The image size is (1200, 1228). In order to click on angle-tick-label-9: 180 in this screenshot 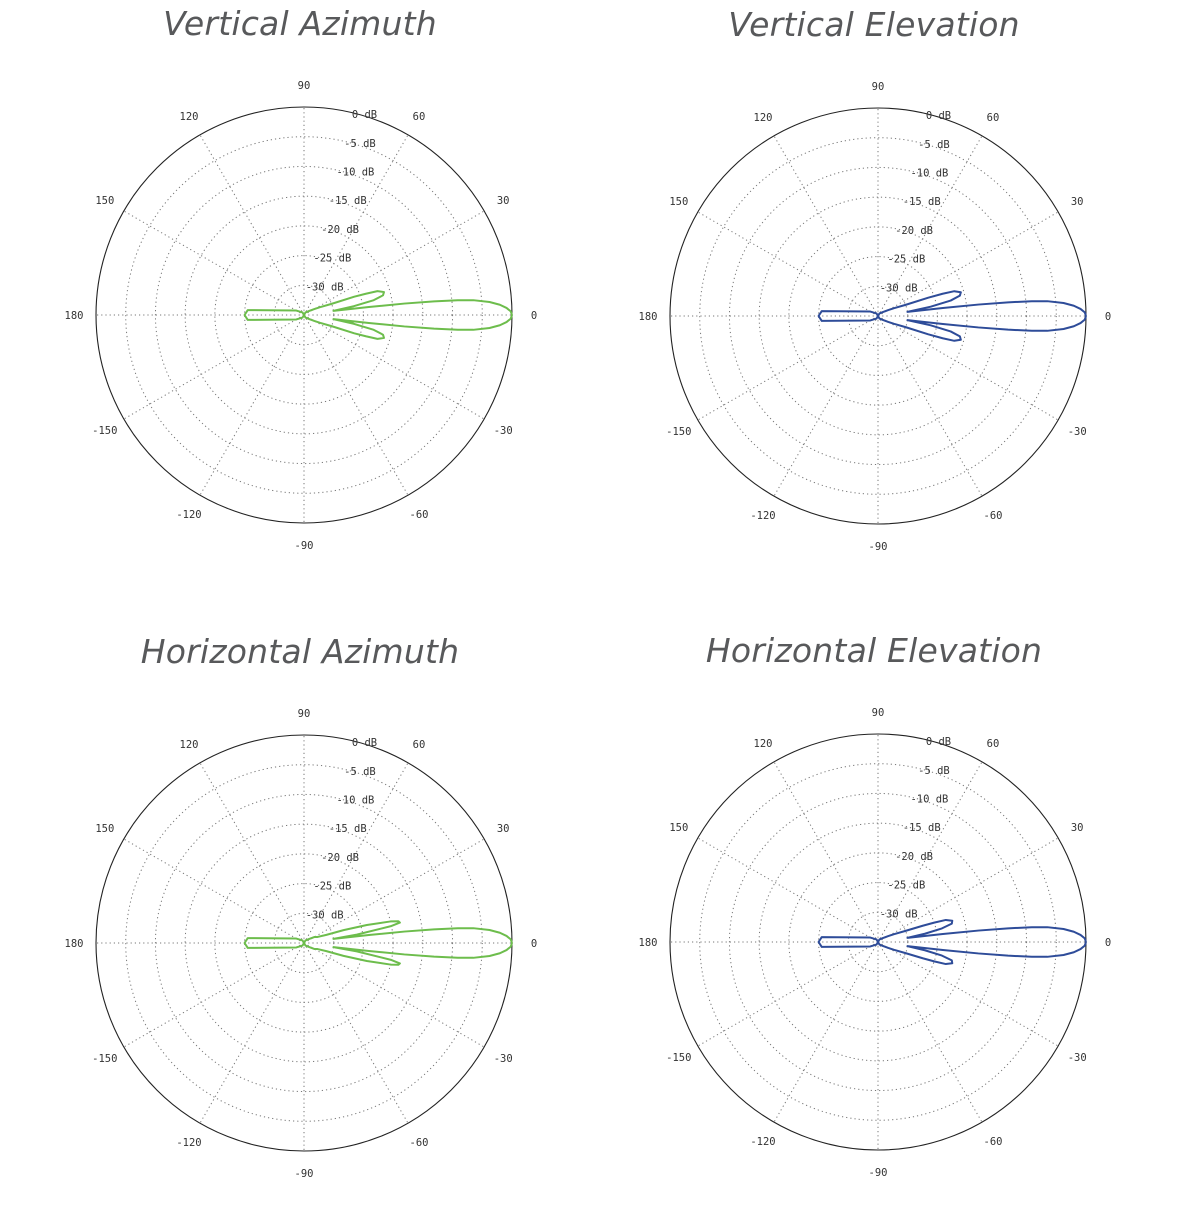, I will do `click(648, 943)`.